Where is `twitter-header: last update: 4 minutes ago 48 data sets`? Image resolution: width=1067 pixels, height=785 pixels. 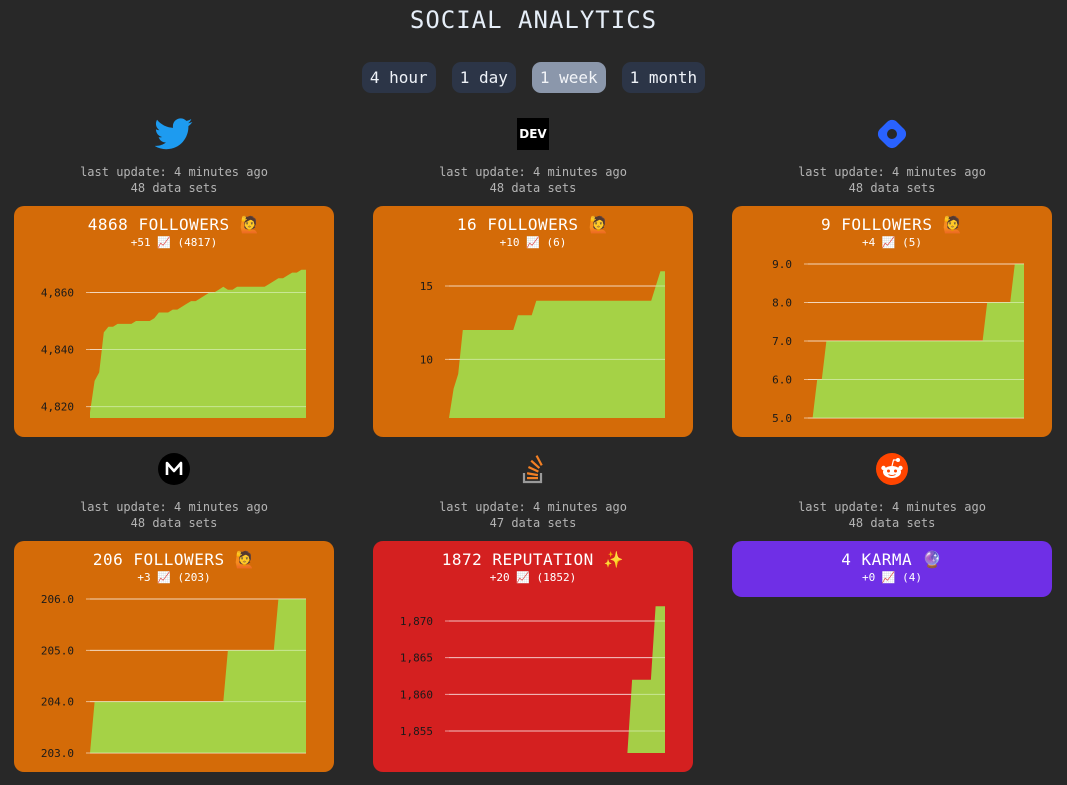 twitter-header: last update: 4 minutes ago 48 data sets is located at coordinates (174, 156).